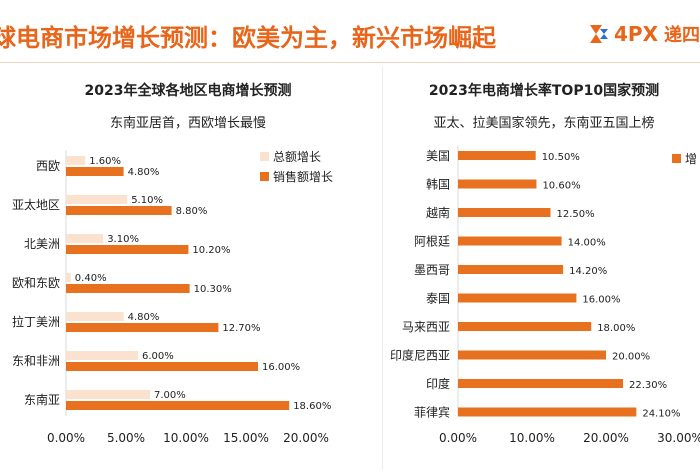 The image size is (700, 474). Describe the element at coordinates (544, 123) in the screenshot. I see `chart-subtitle: 亚太、拉美国家领先，东南亚五国上榜` at that location.